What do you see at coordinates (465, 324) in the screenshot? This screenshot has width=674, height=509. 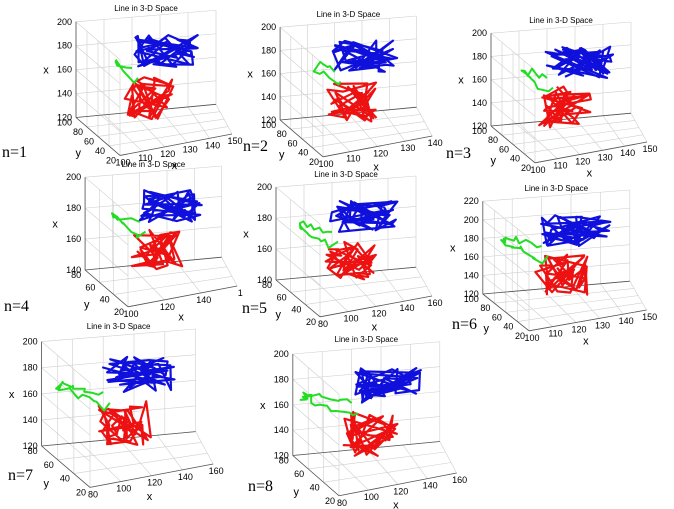 I see `panel-n-label: n=6` at bounding box center [465, 324].